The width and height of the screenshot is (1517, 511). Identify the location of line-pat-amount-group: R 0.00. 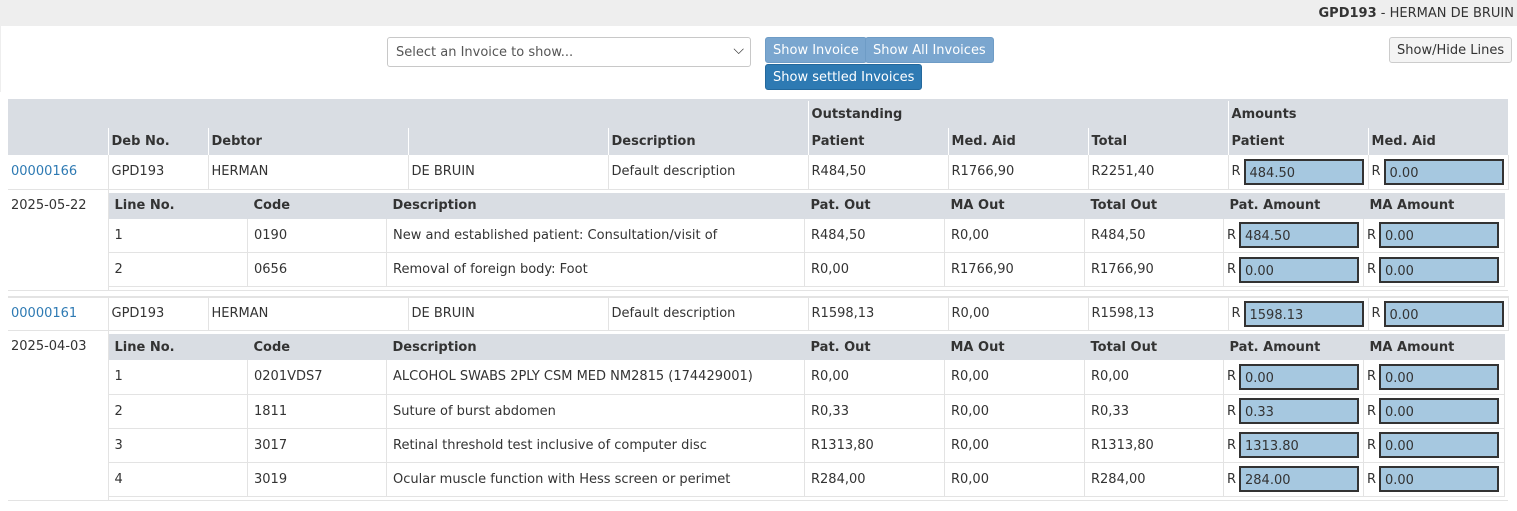
(1293, 269).